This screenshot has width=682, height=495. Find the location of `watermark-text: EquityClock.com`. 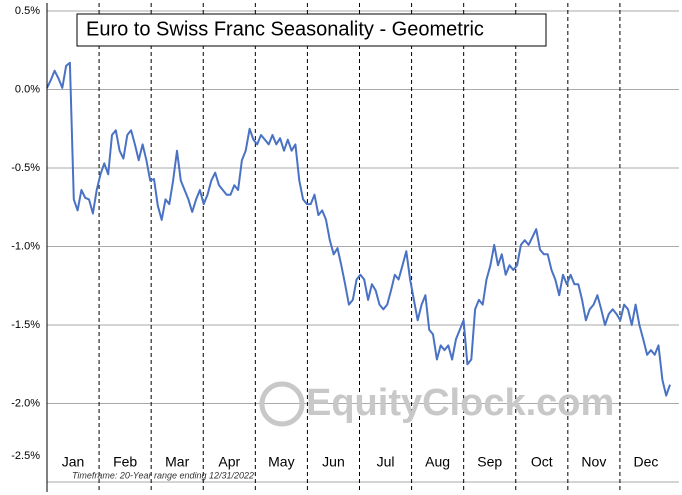

watermark-text: EquityClock.com is located at coordinates (460, 403).